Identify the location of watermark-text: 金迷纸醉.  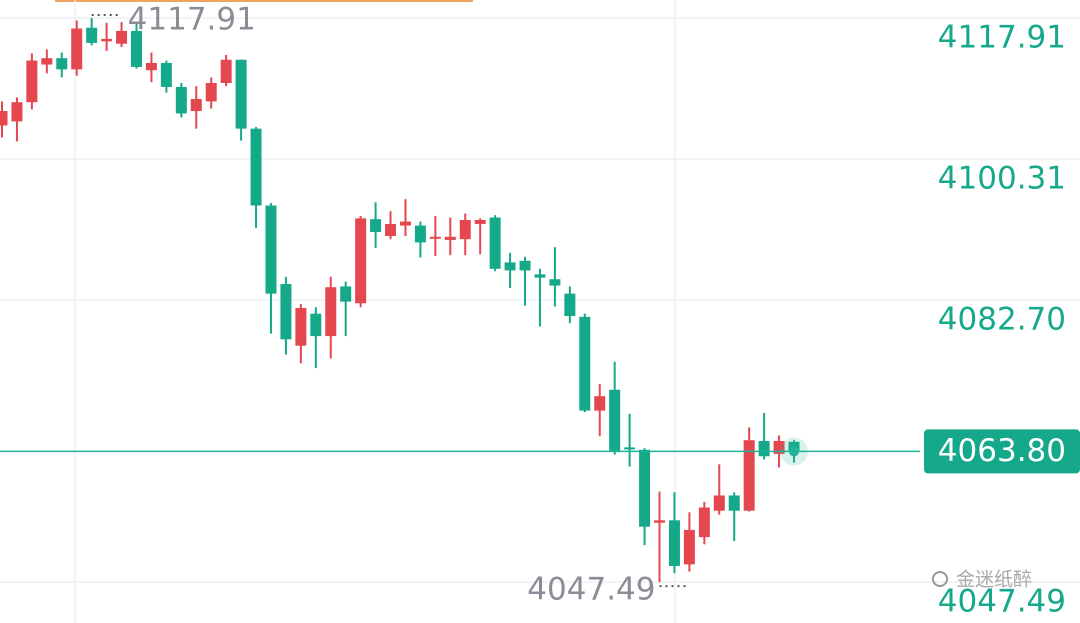
(994, 580).